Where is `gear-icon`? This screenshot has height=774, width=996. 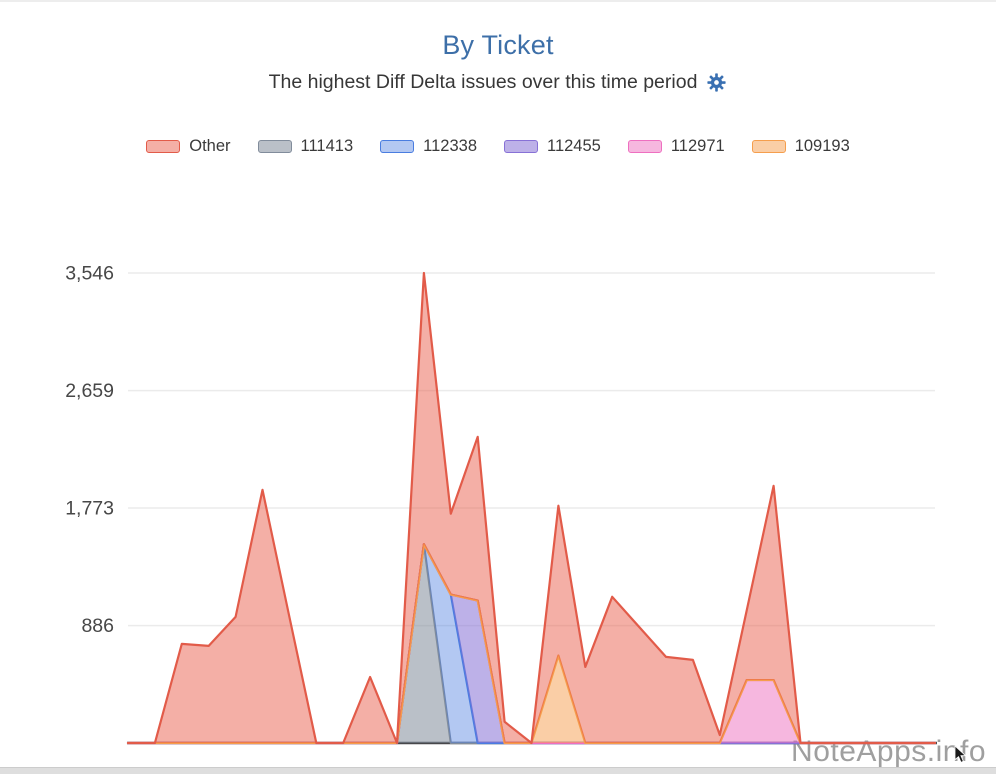
gear-icon is located at coordinates (716, 82).